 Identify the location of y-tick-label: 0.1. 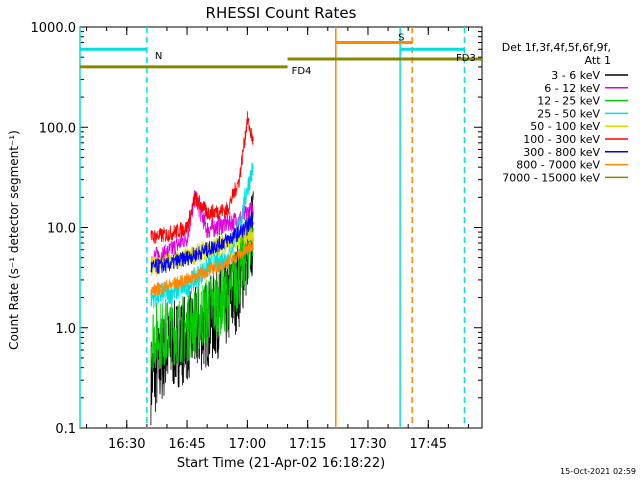
(65, 429).